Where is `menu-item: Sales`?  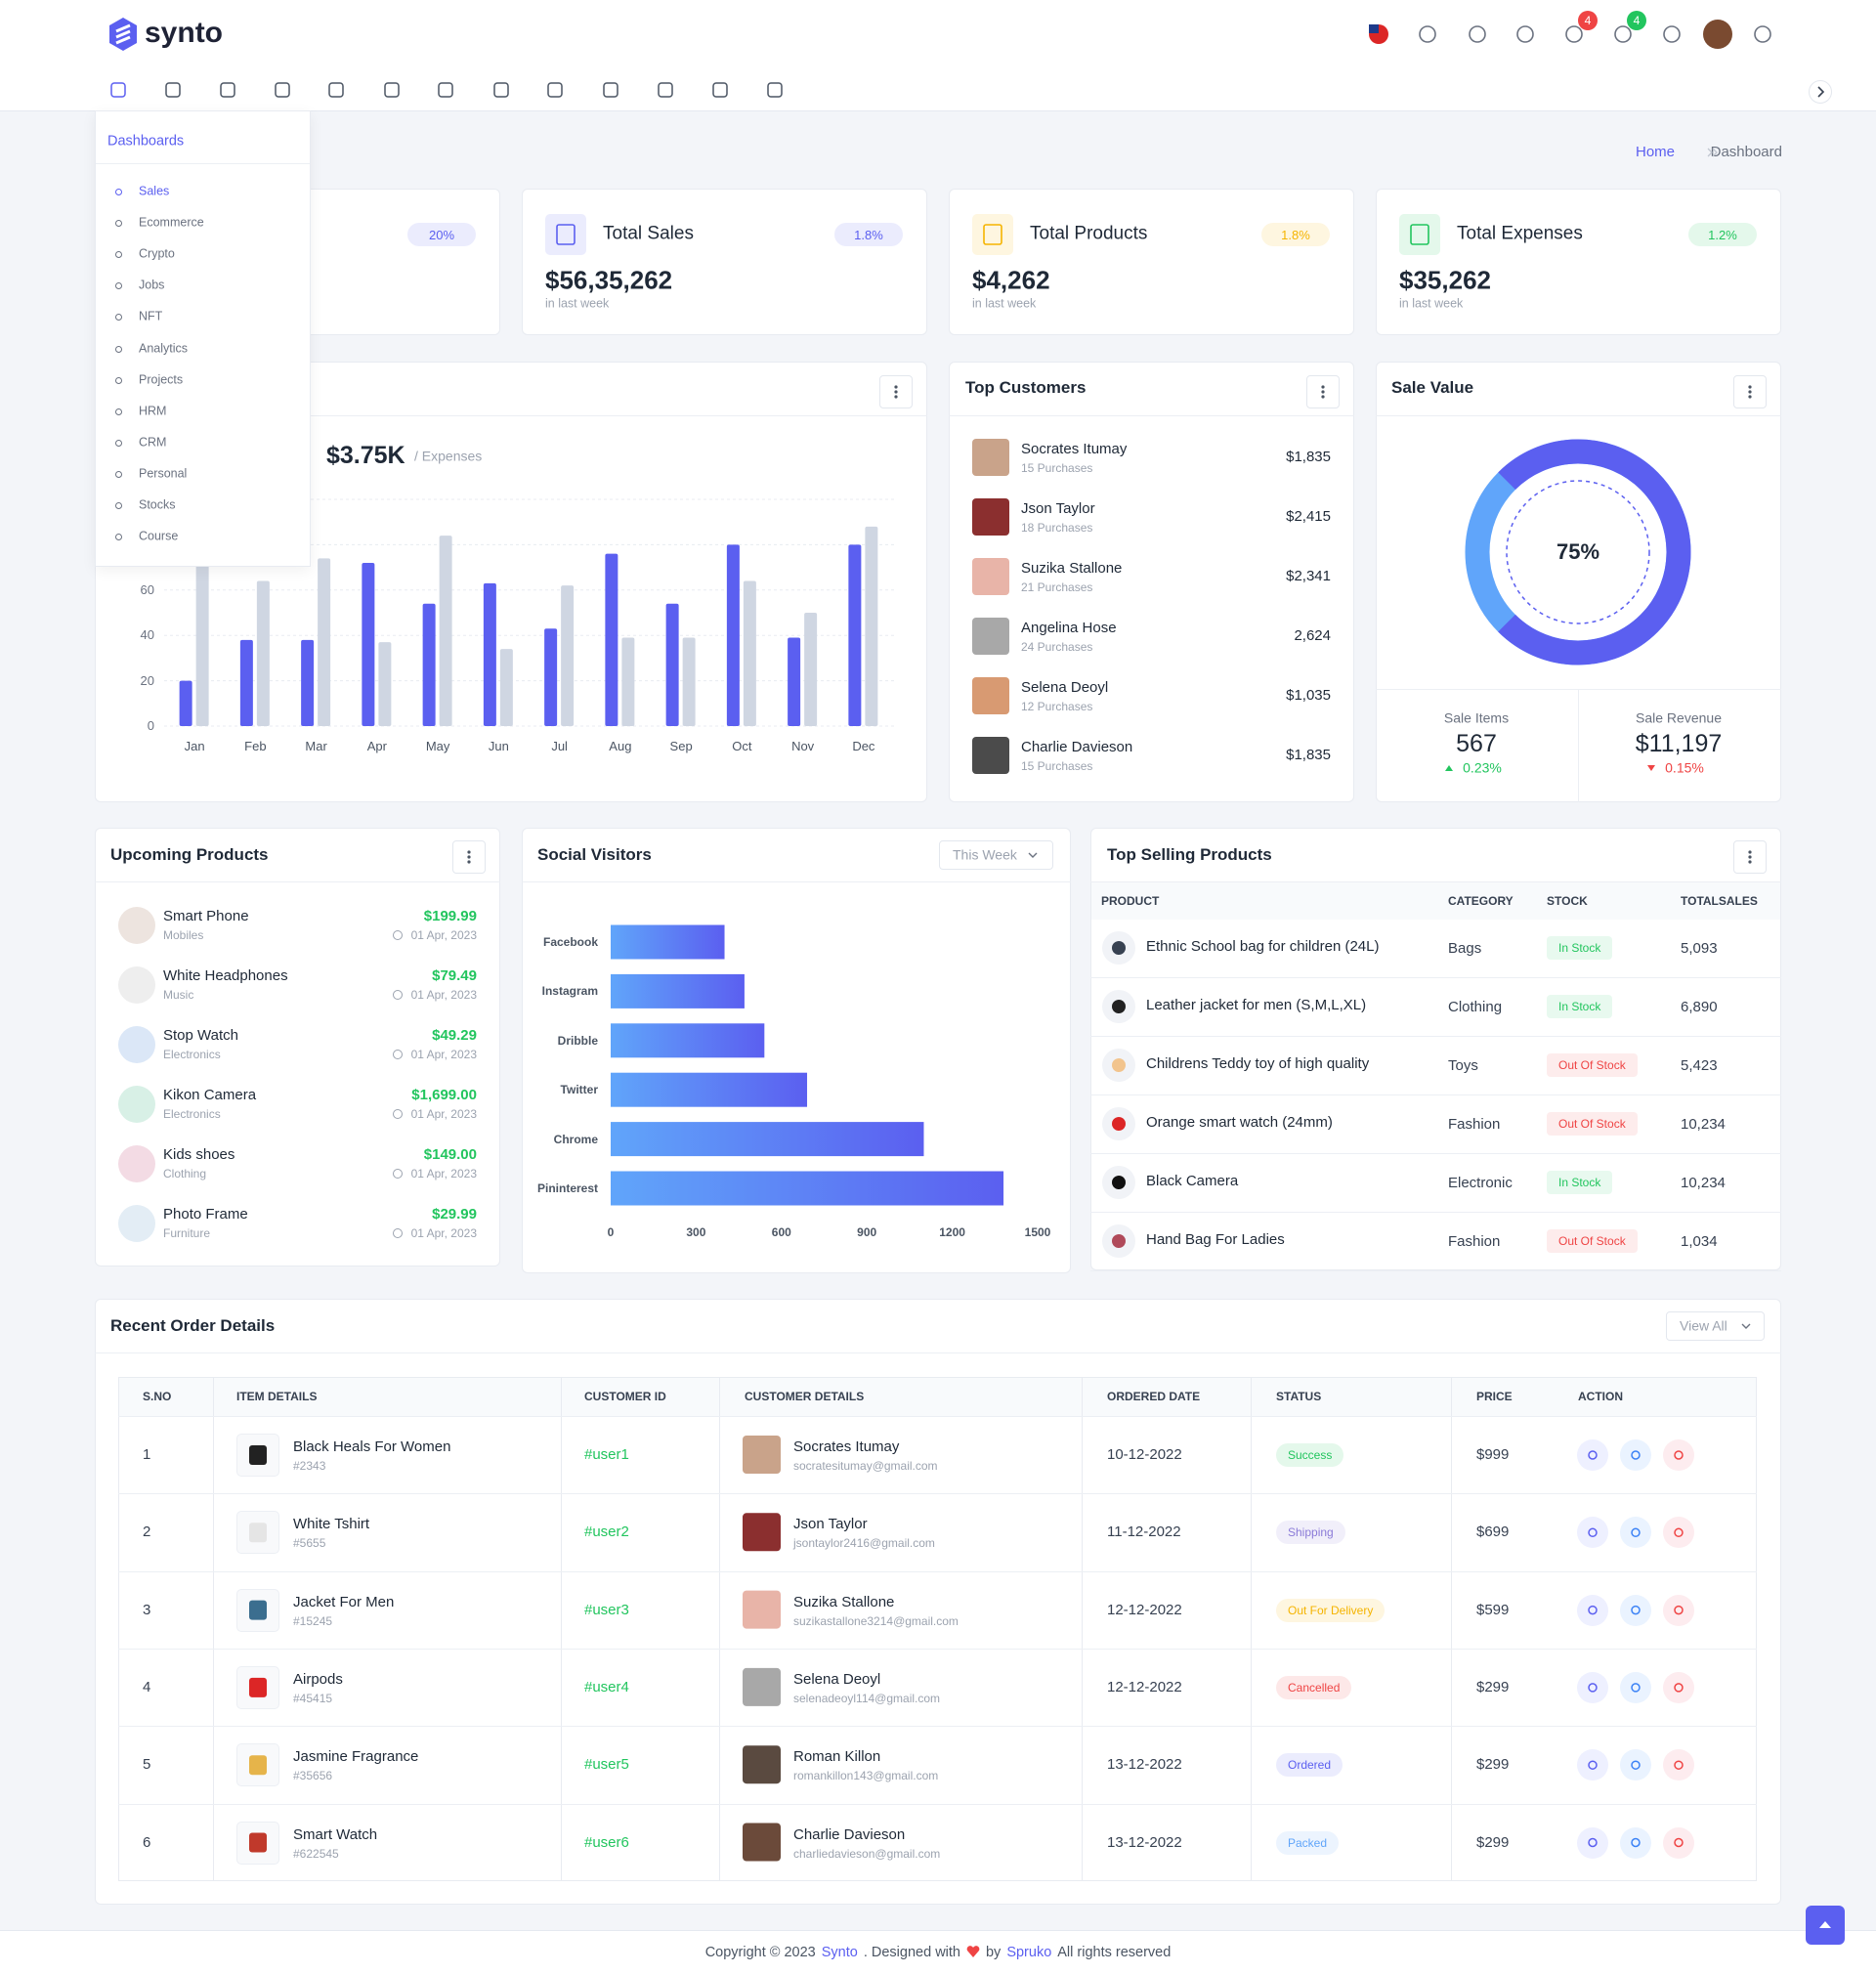 menu-item: Sales is located at coordinates (154, 191).